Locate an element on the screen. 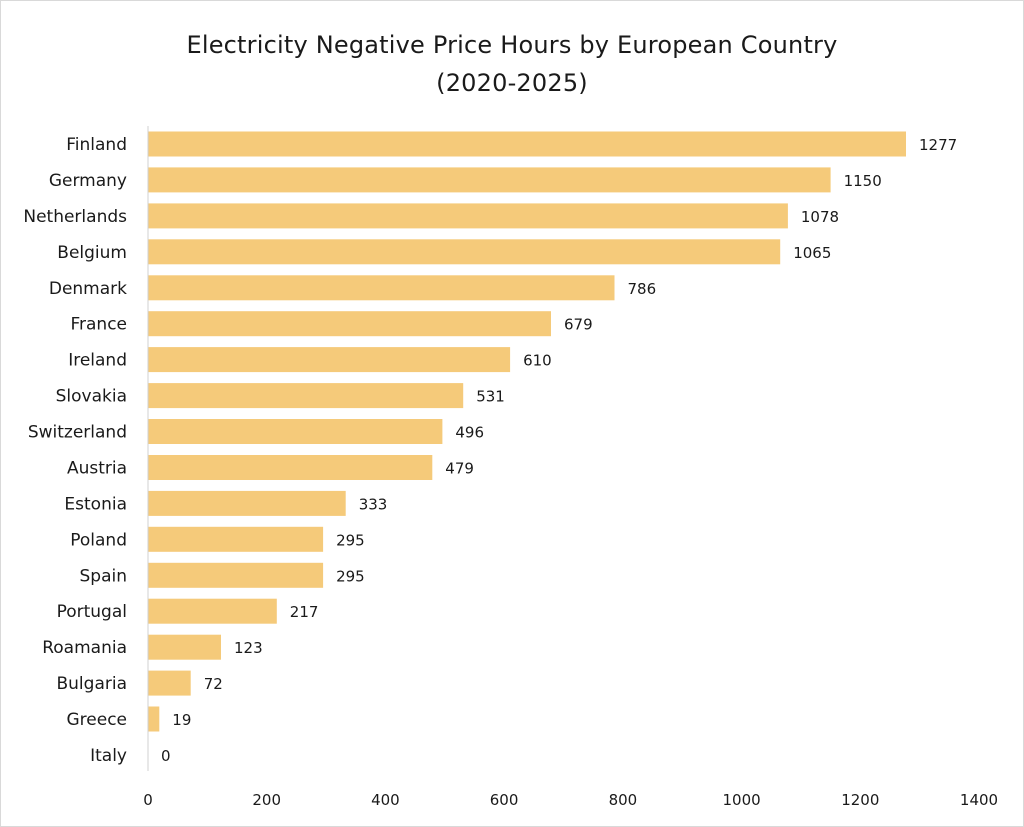 The width and height of the screenshot is (1024, 827). bar-slovakia is located at coordinates (306, 396).